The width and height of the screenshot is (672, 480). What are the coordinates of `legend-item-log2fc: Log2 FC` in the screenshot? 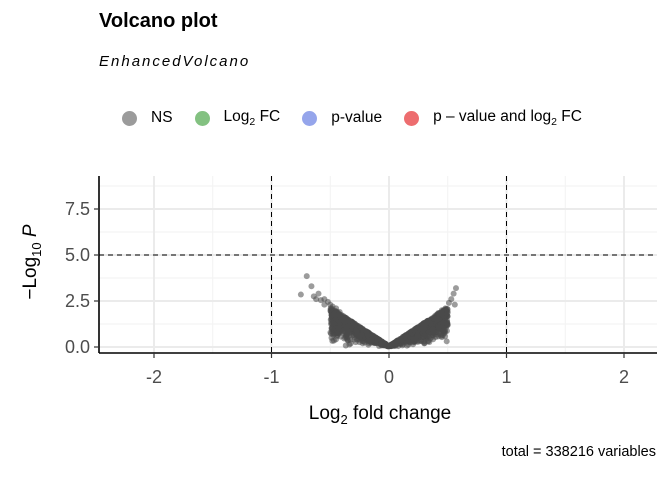 It's located at (237, 118).